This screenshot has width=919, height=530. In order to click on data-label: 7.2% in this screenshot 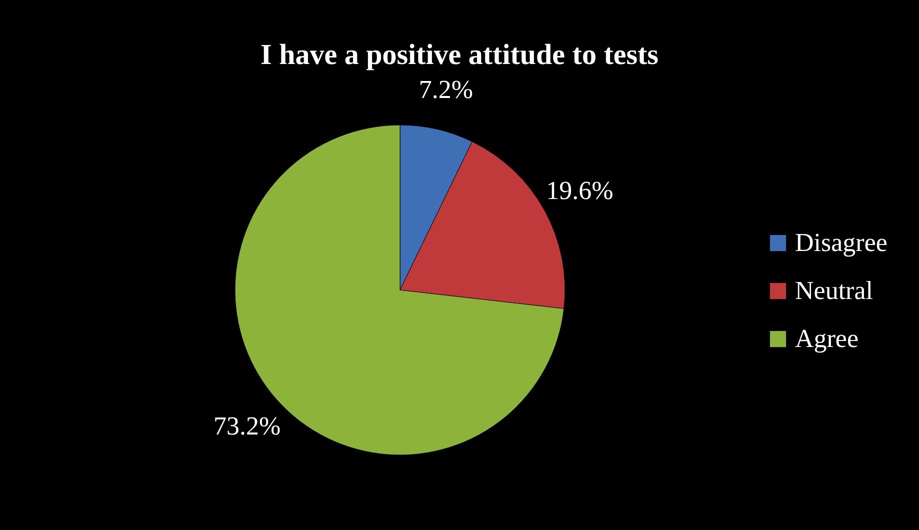, I will do `click(446, 89)`.